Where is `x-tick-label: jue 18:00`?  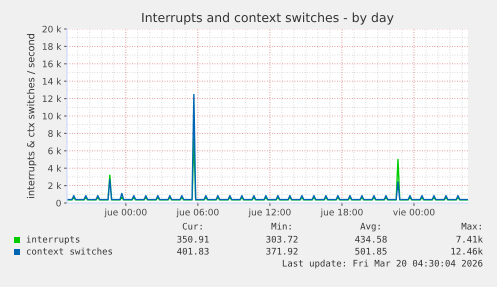 x-tick-label: jue 18:00 is located at coordinates (341, 213).